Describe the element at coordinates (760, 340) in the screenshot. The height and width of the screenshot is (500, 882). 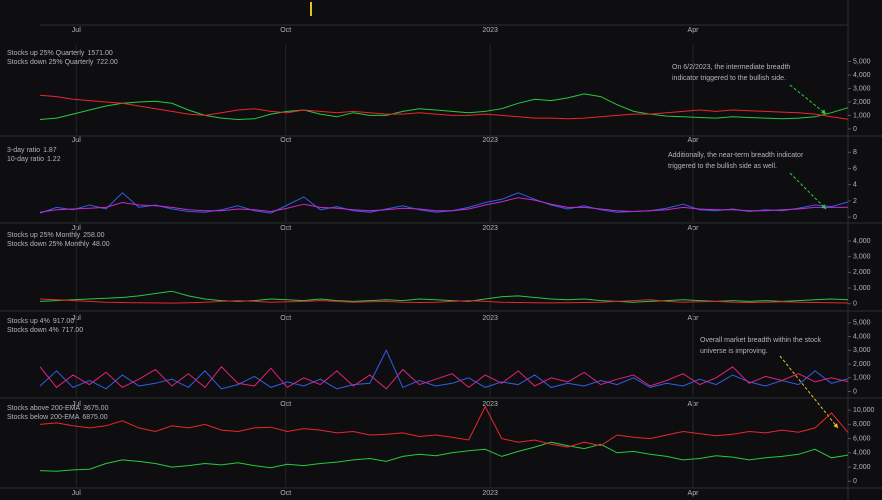
I see `annotation: Overall market breadth within the stock` at that location.